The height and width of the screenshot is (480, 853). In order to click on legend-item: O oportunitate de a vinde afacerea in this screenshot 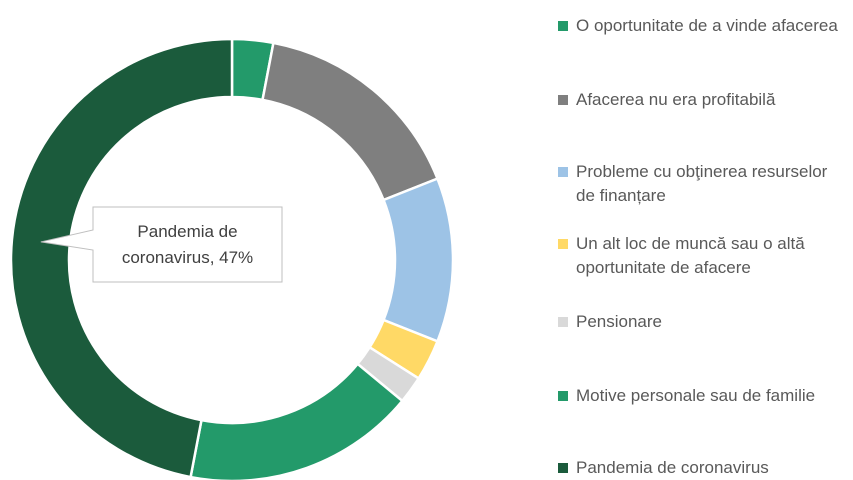, I will do `click(703, 26)`.